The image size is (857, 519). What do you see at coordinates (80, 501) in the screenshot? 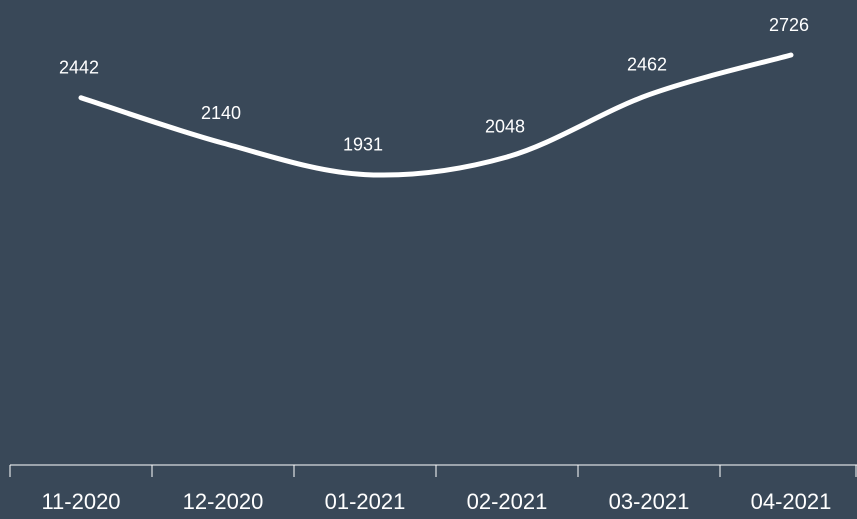
I see `x-tick-label: 11-2020` at bounding box center [80, 501].